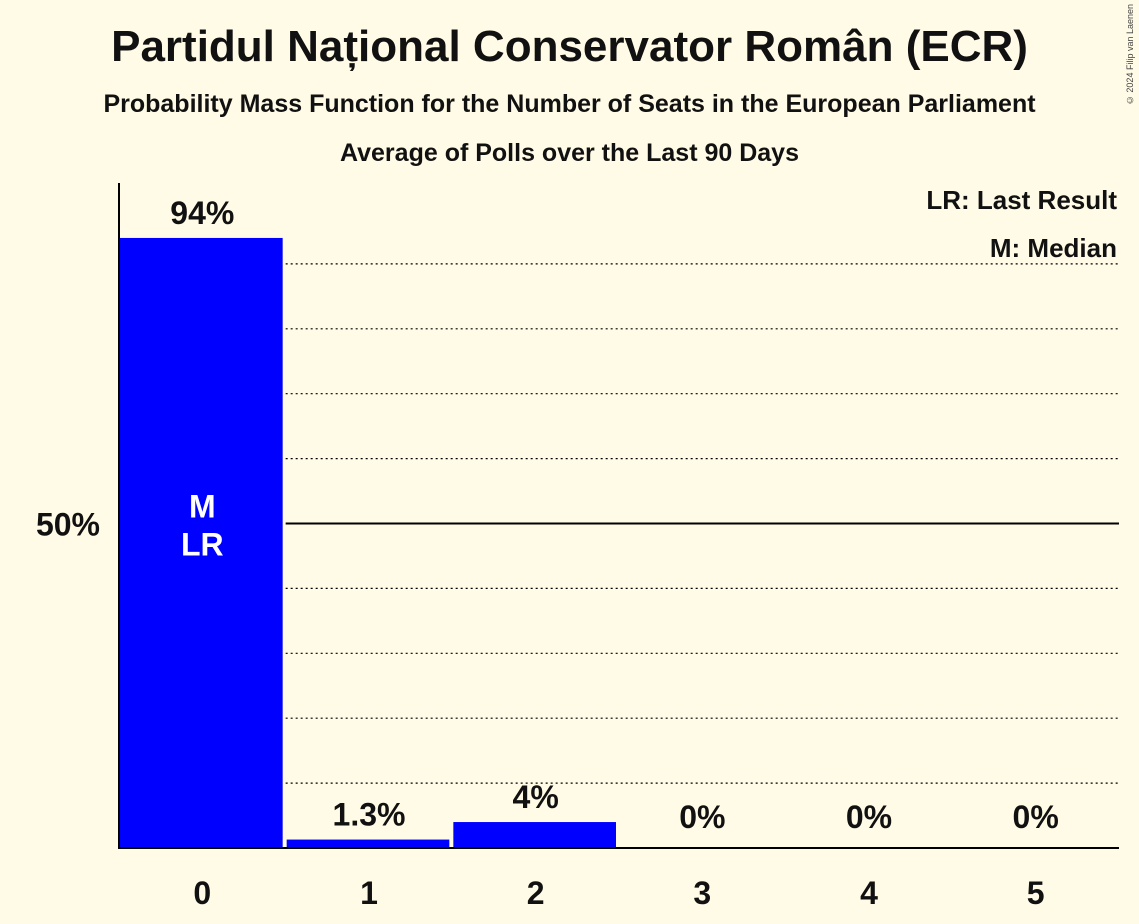  Describe the element at coordinates (68, 525) in the screenshot. I see `y-tick-label: 50%` at that location.